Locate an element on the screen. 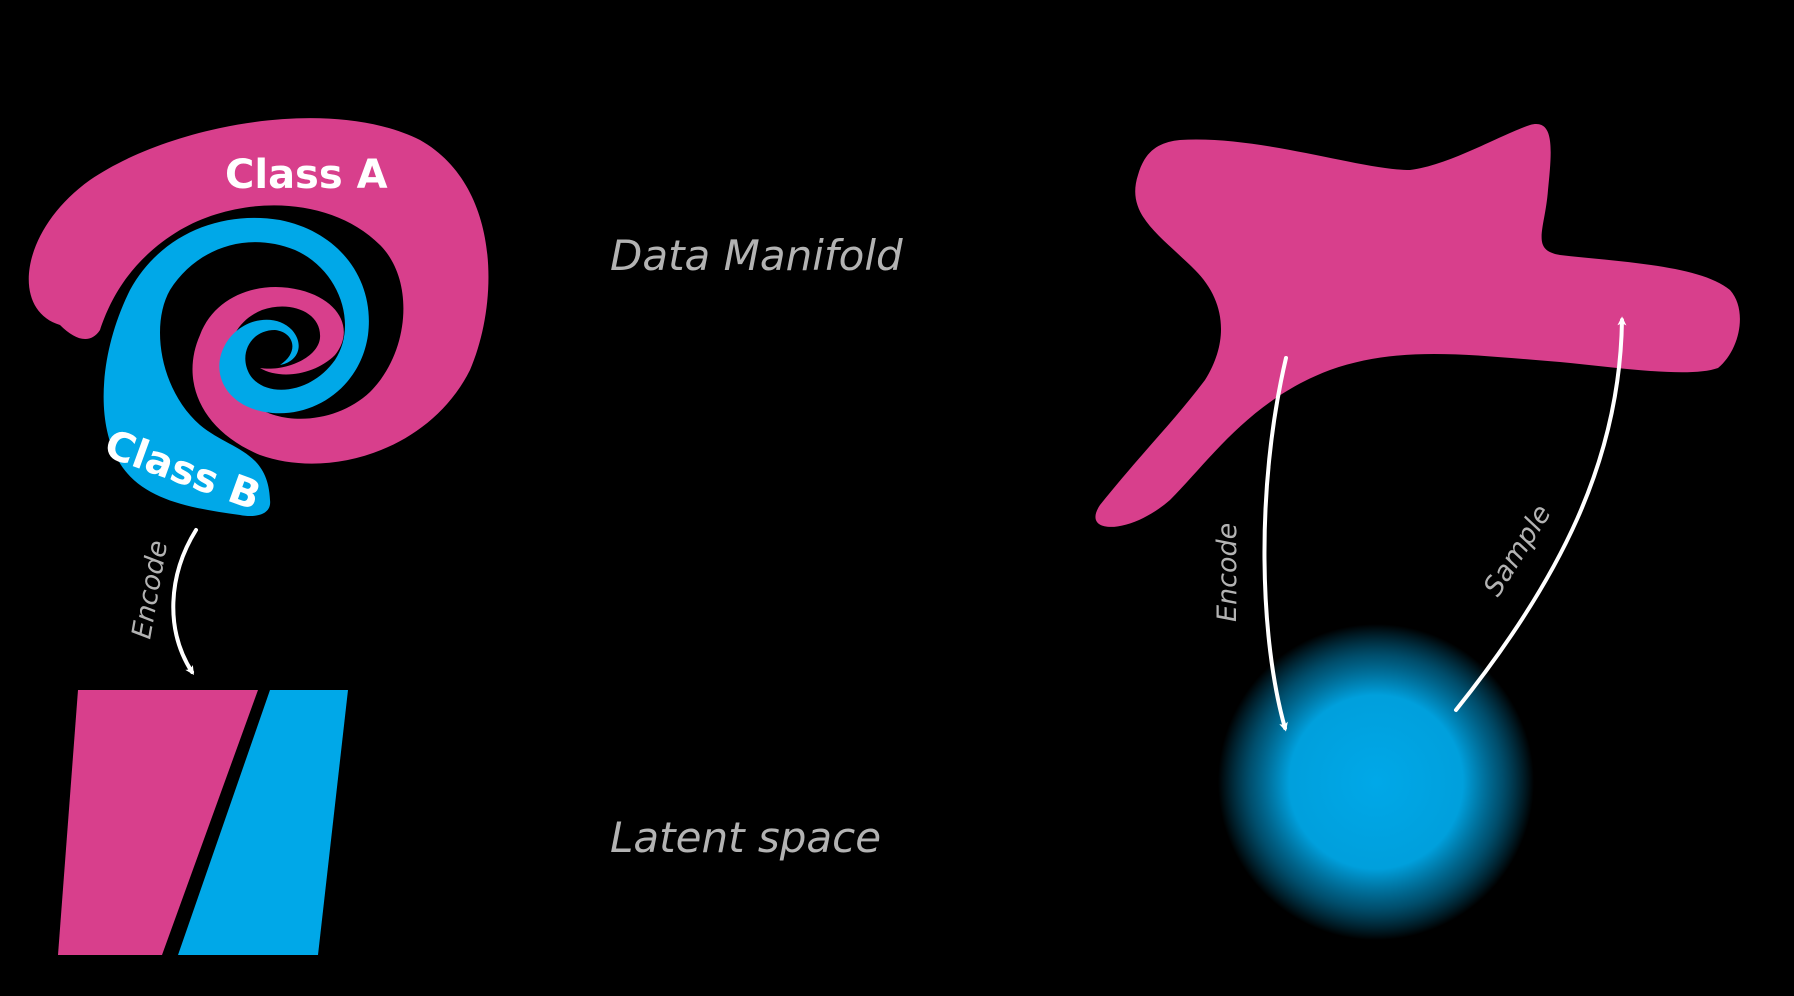  encode-arrow-left is located at coordinates (184, 602).